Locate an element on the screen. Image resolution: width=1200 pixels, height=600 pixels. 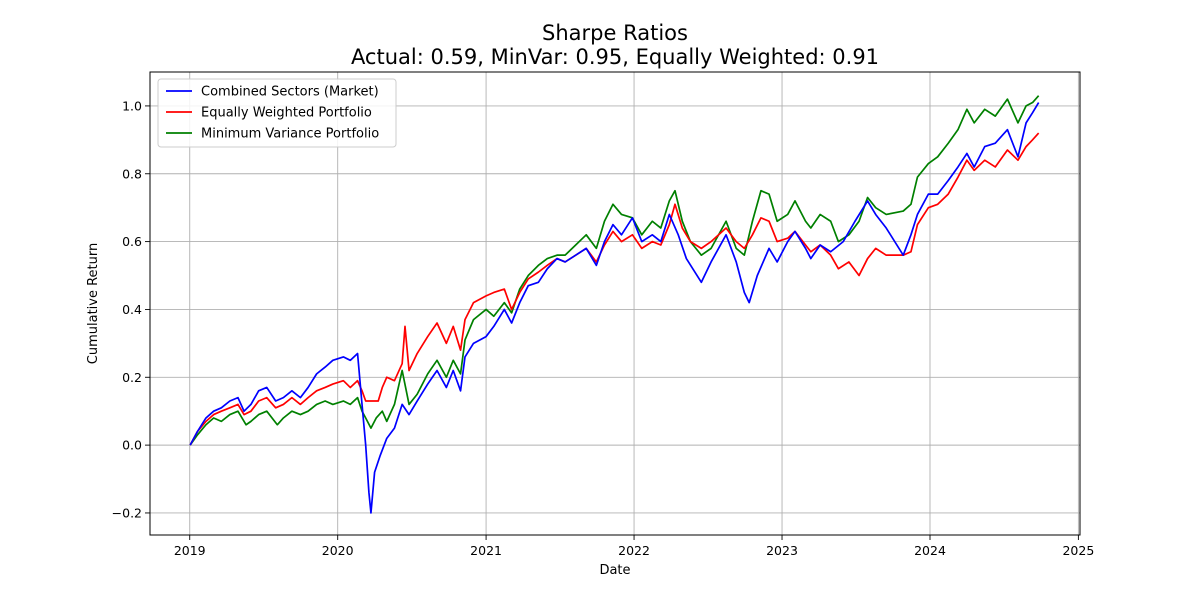
y-axis-label: Cumulative Return is located at coordinates (93, 303).